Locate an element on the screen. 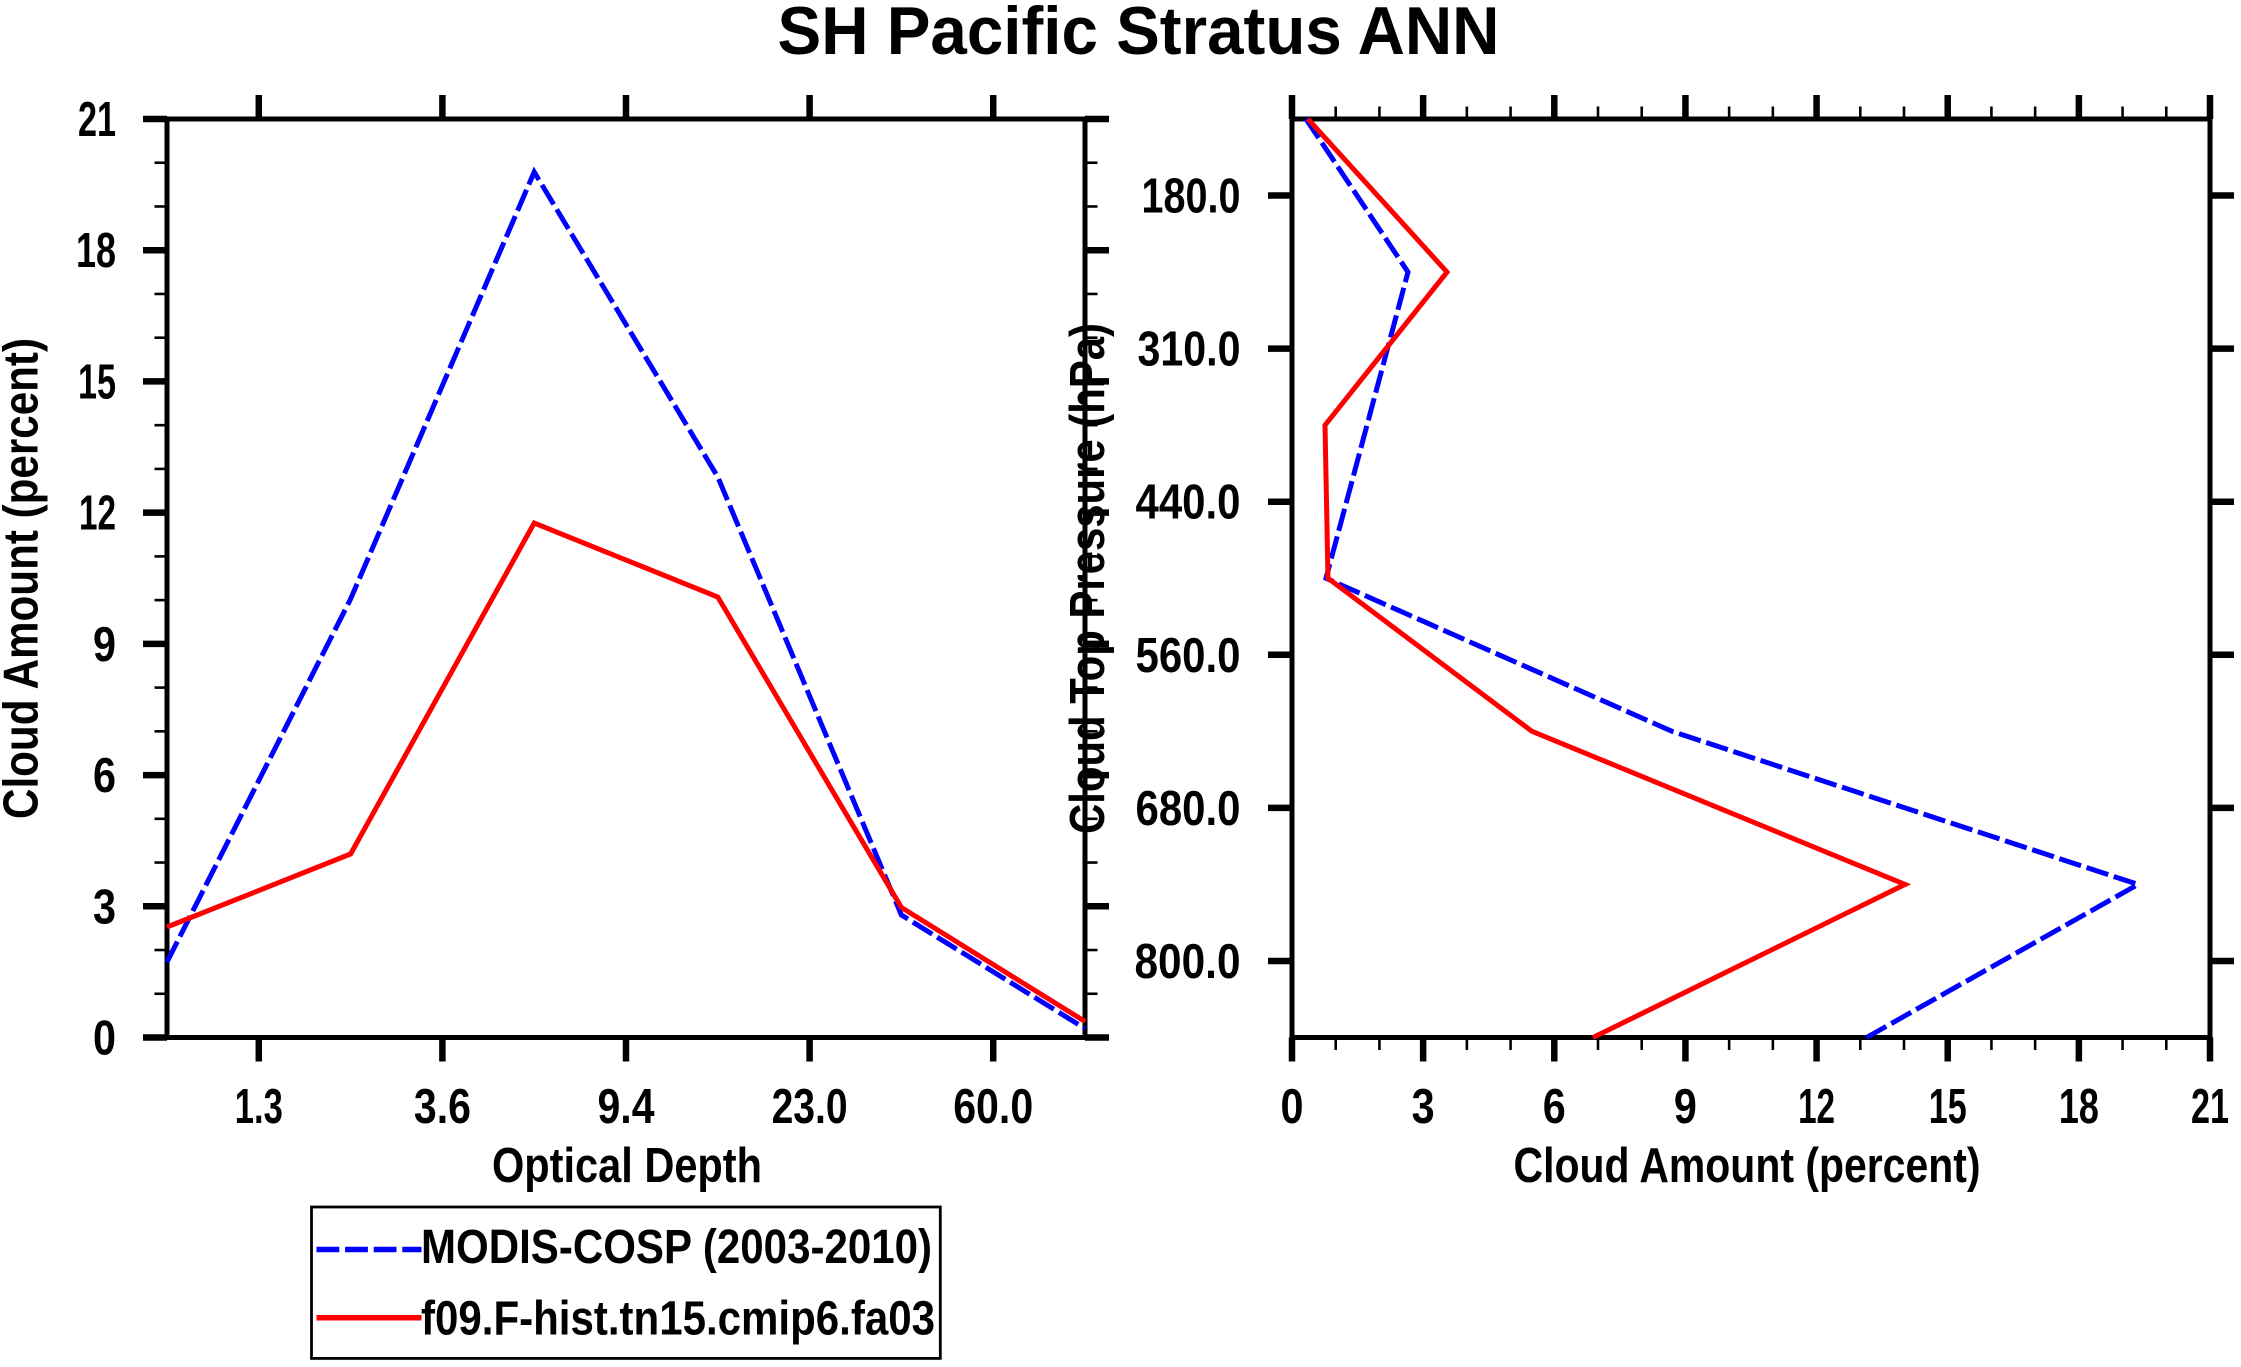  svg-text: 680.0 is located at coordinates (1188, 809).